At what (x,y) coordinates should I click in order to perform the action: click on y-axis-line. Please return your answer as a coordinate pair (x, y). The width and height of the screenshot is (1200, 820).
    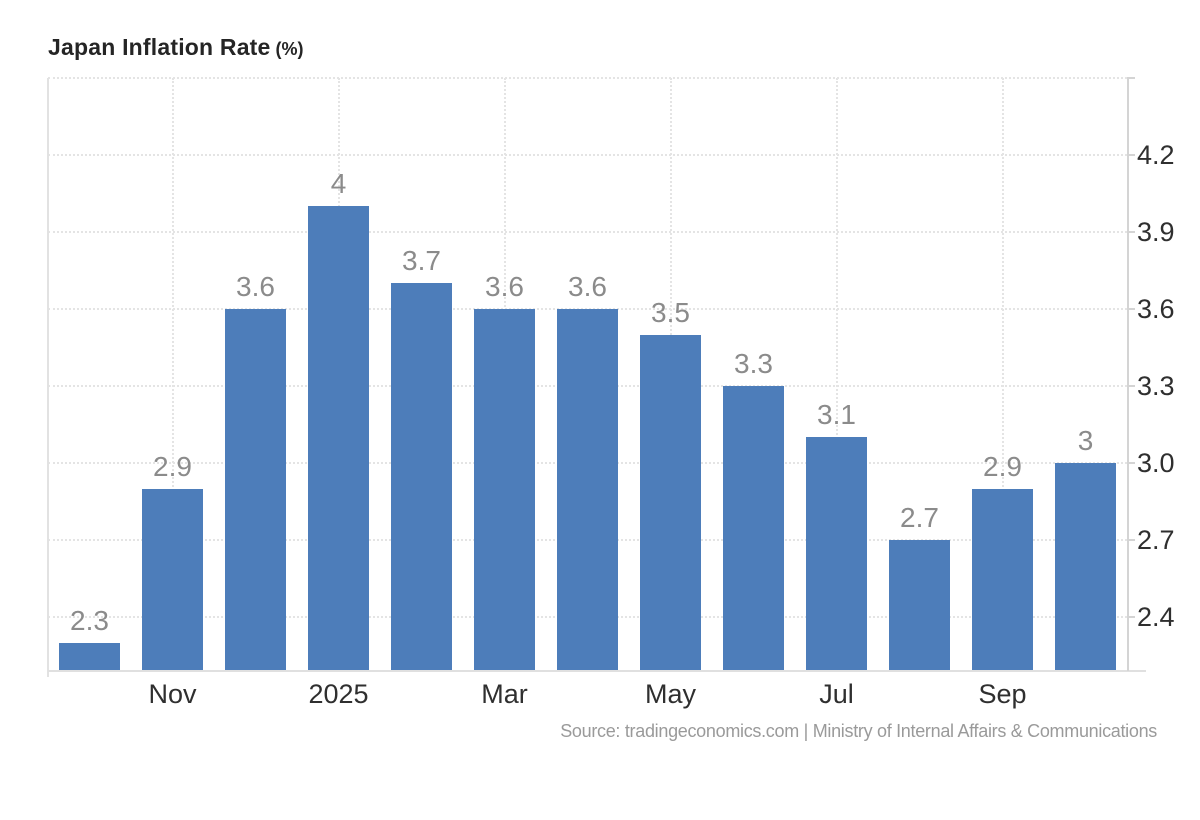
    Looking at the image, I should click on (1128, 374).